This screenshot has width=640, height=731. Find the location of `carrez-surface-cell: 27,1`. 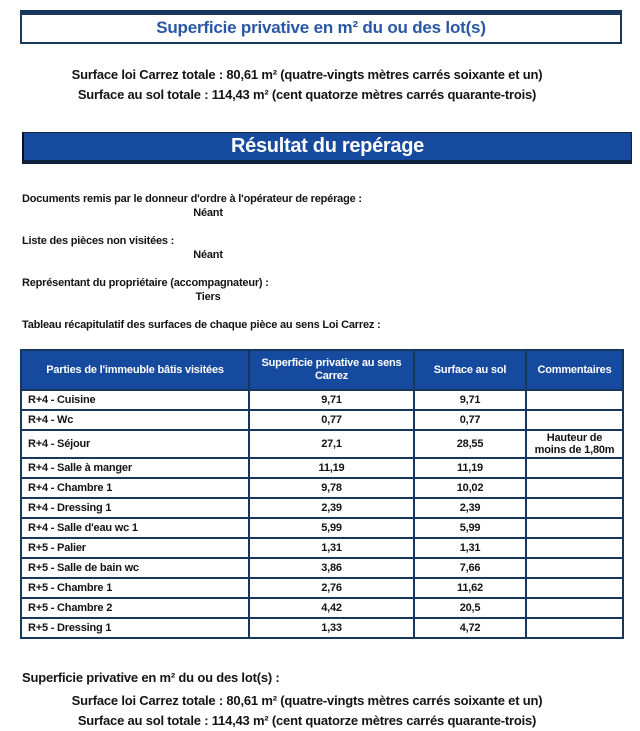

carrez-surface-cell: 27,1 is located at coordinates (331, 444).